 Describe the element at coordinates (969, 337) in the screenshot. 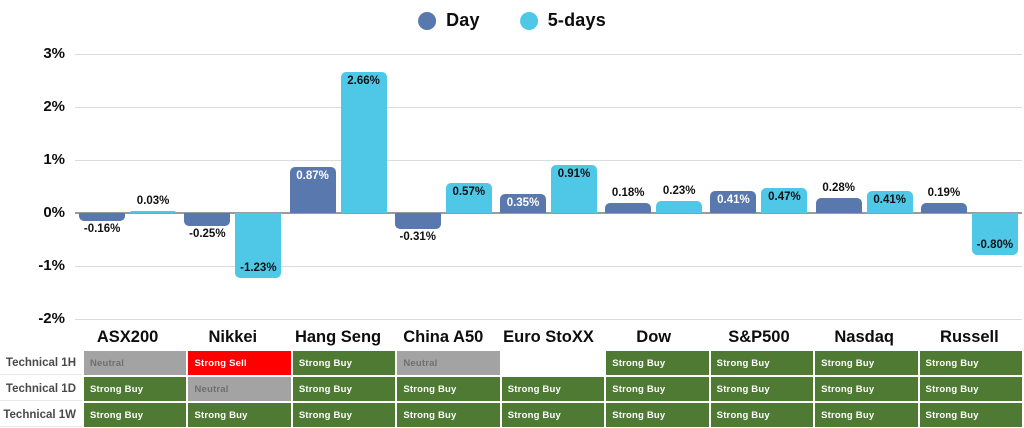

I see `x-axis-label-russell: Russell` at that location.